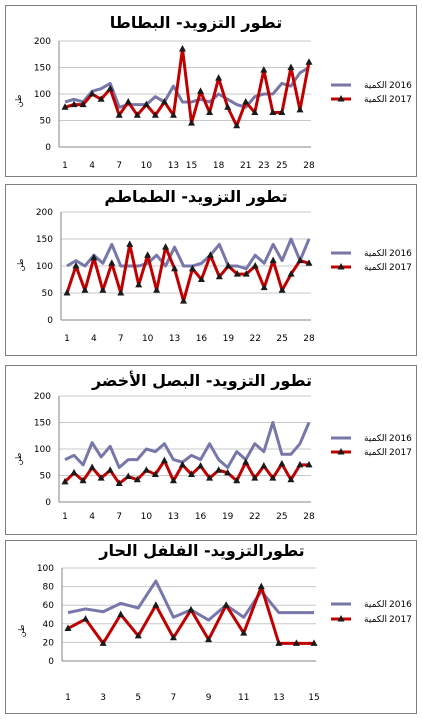 The height and width of the screenshot is (719, 423). I want to click on series-line-2016, so click(187, 445).